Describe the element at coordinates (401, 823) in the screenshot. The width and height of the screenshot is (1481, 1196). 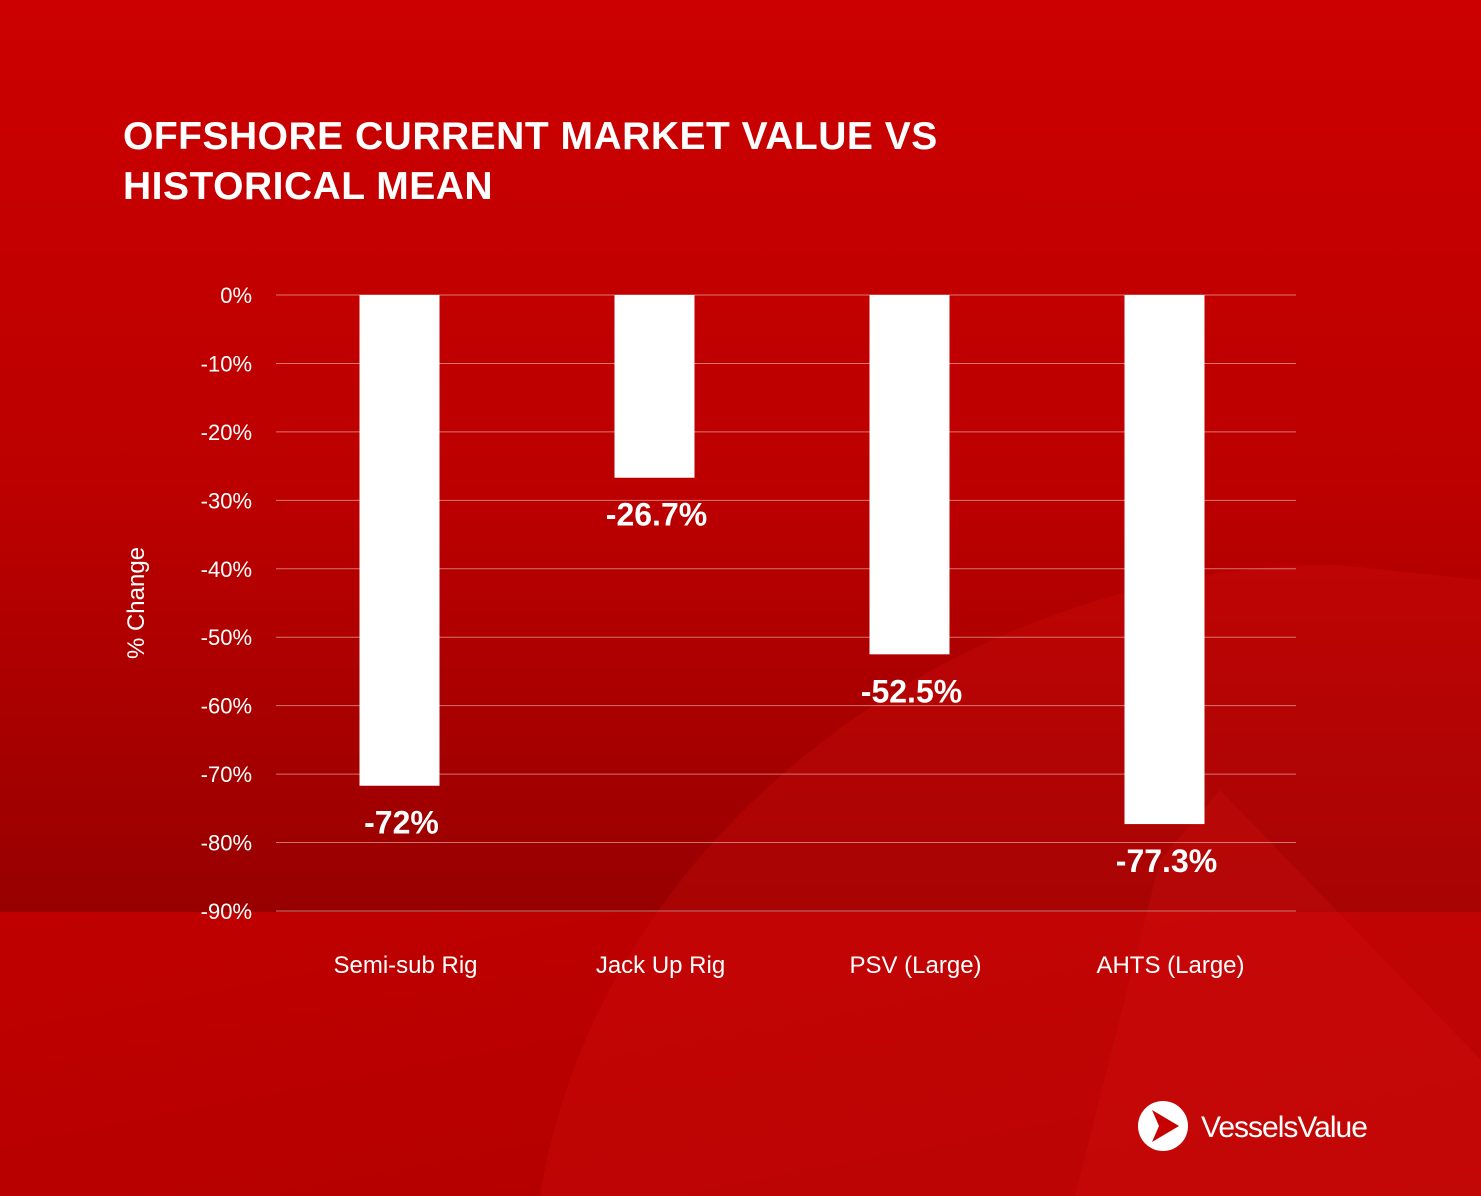
I see `data-label: -72%` at that location.